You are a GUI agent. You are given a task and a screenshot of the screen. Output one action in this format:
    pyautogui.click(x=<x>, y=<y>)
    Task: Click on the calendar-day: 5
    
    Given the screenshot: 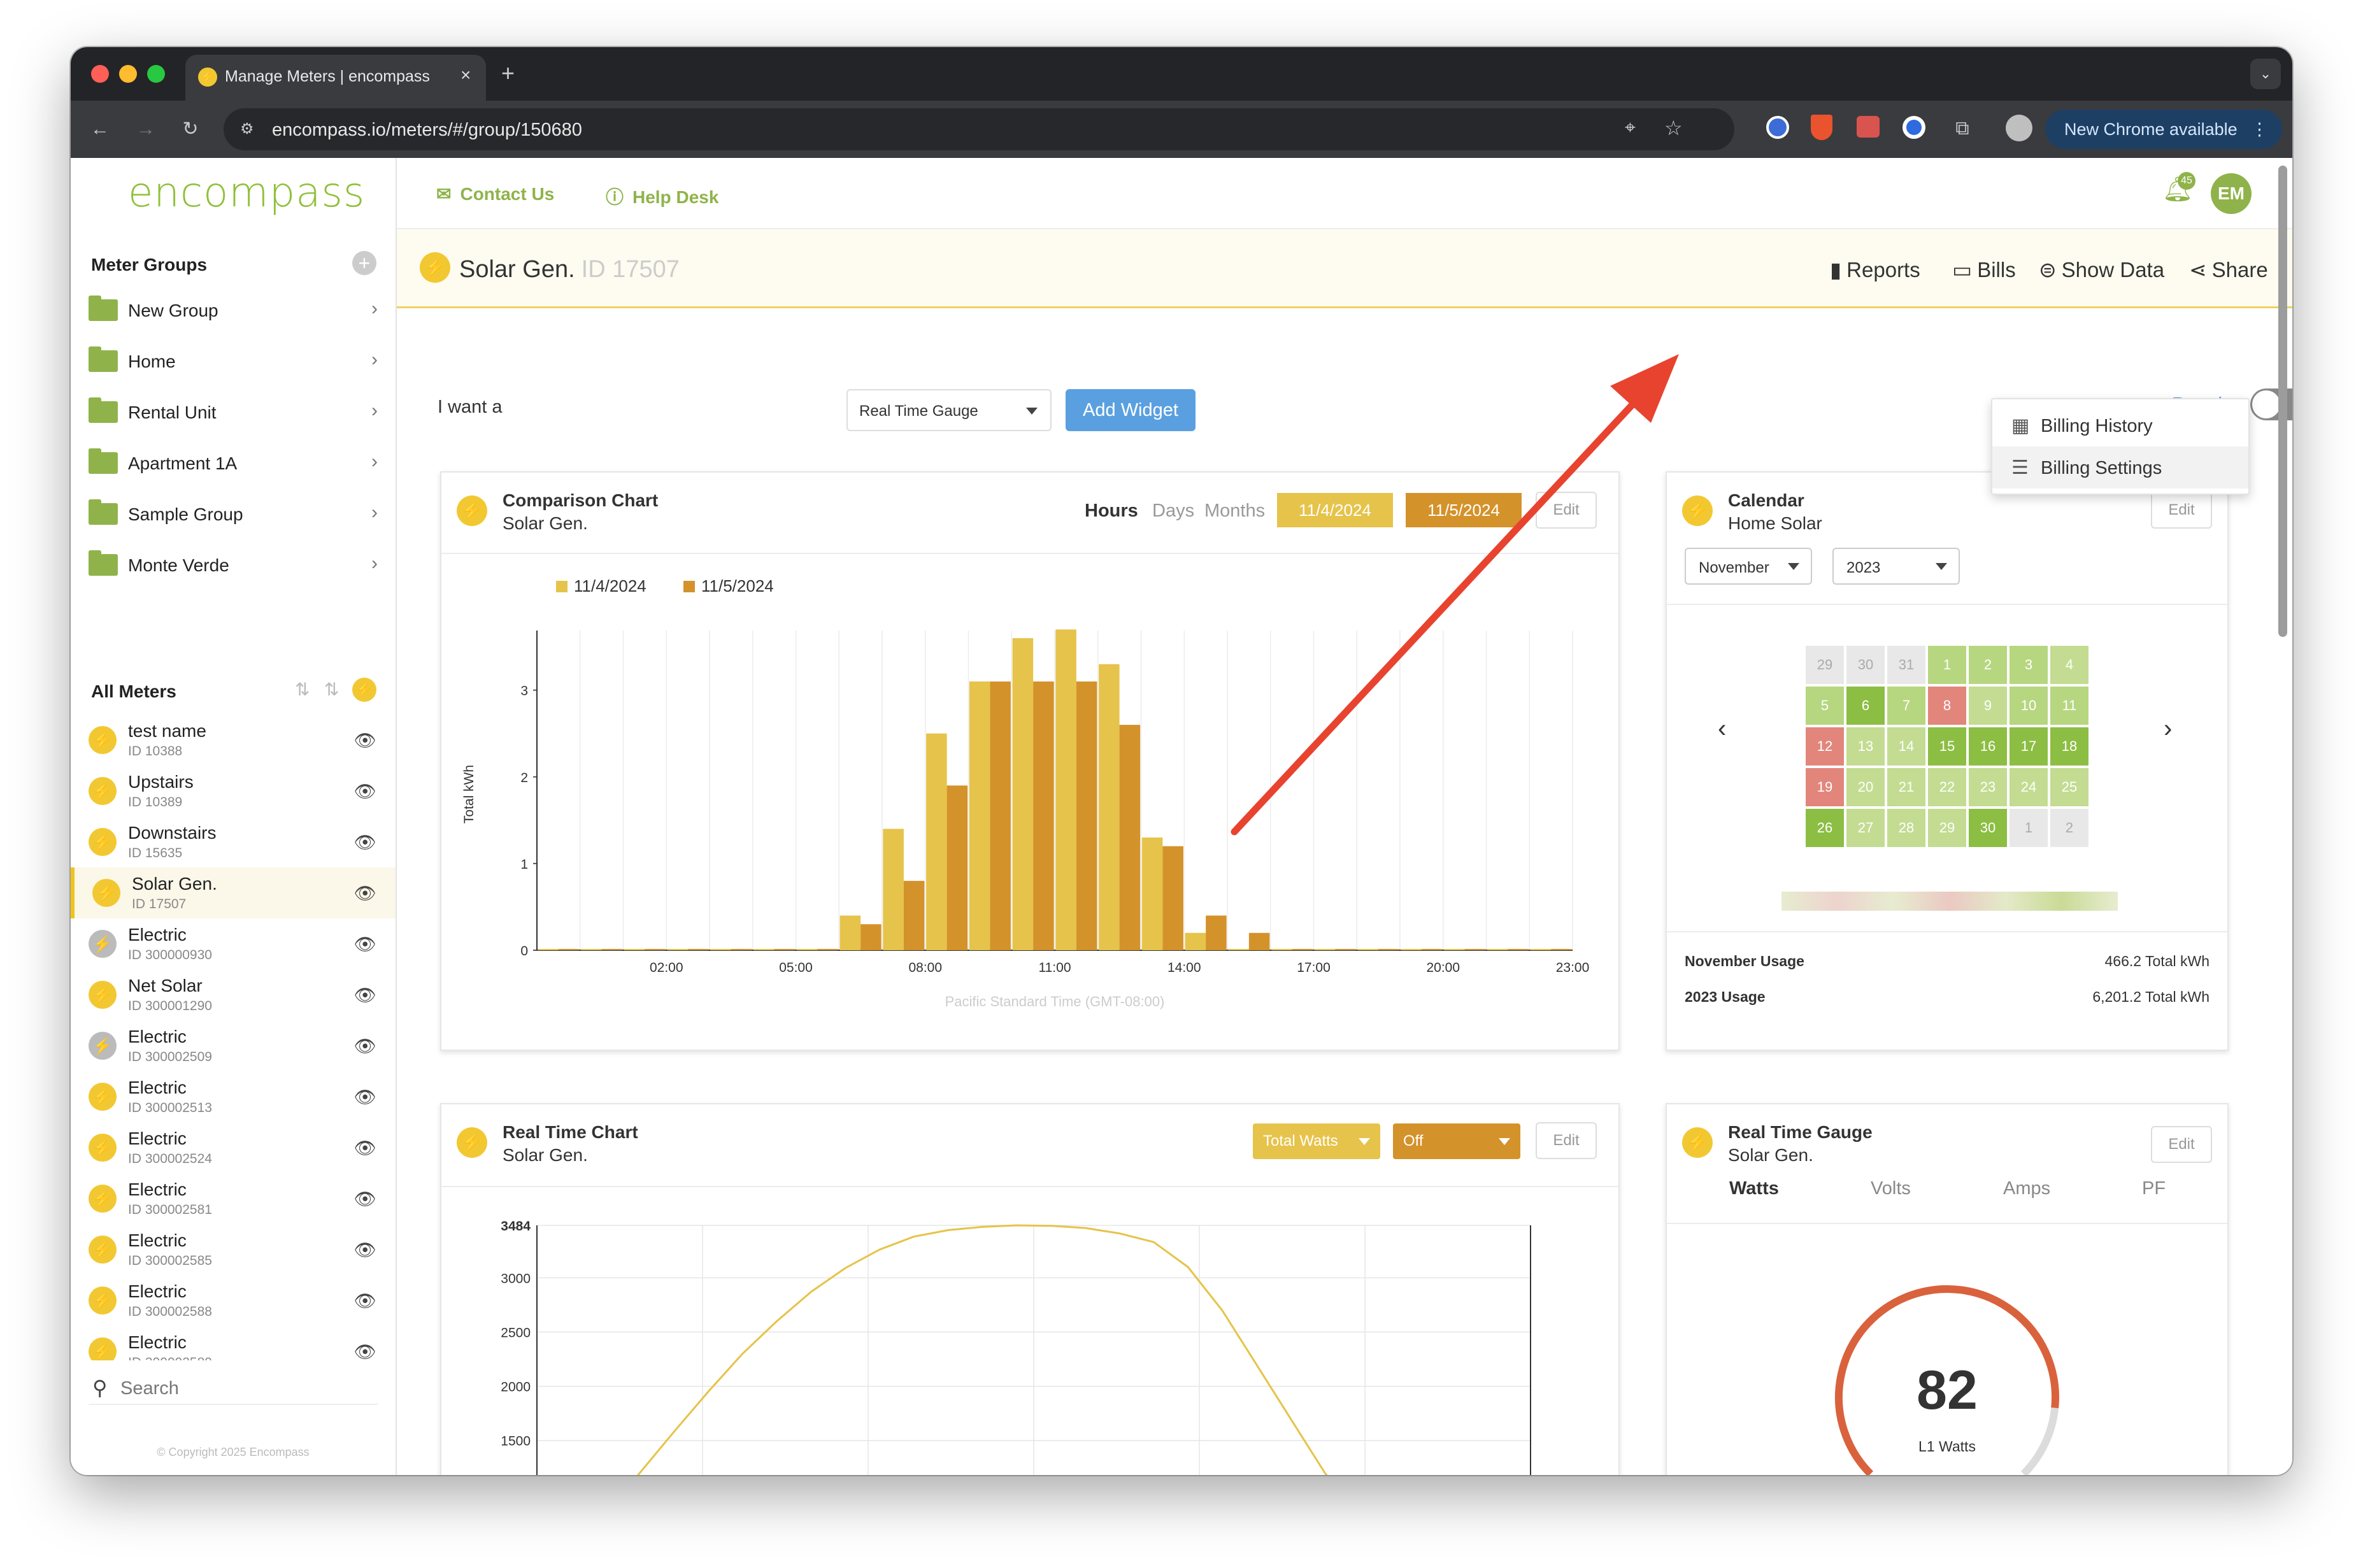 What is the action you would take?
    pyautogui.click(x=1825, y=706)
    